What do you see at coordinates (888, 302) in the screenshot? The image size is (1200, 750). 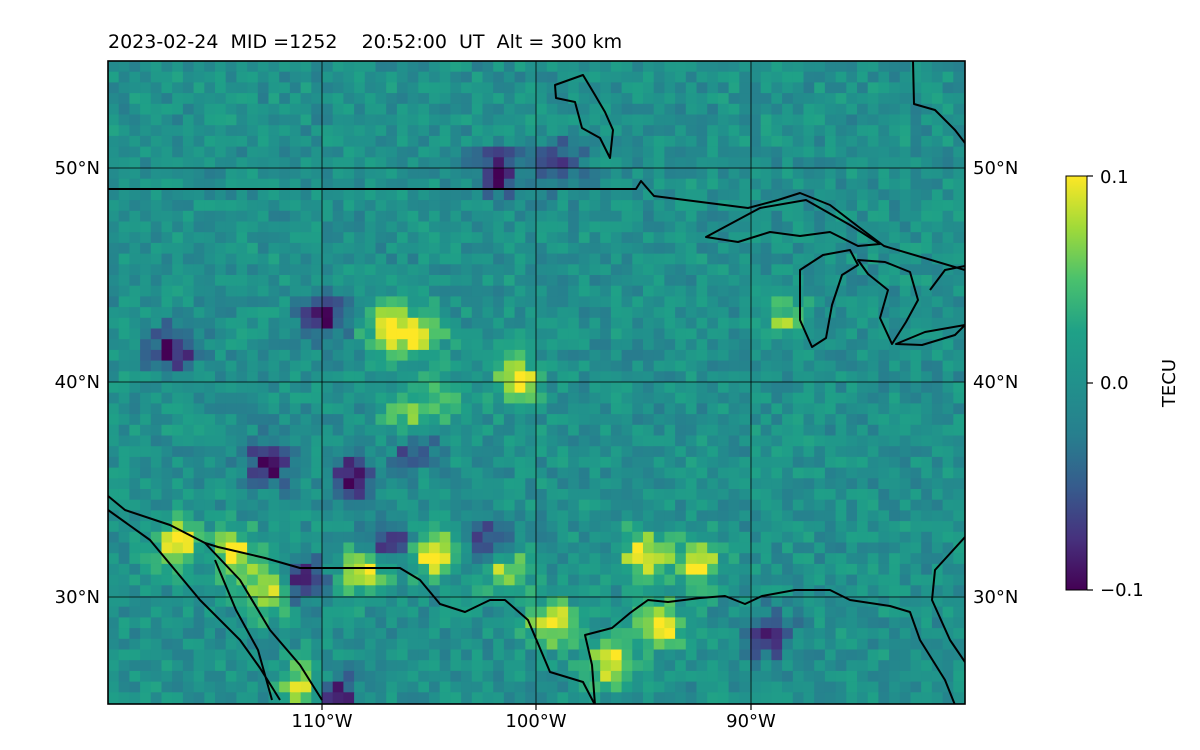 I see `lake-huron` at bounding box center [888, 302].